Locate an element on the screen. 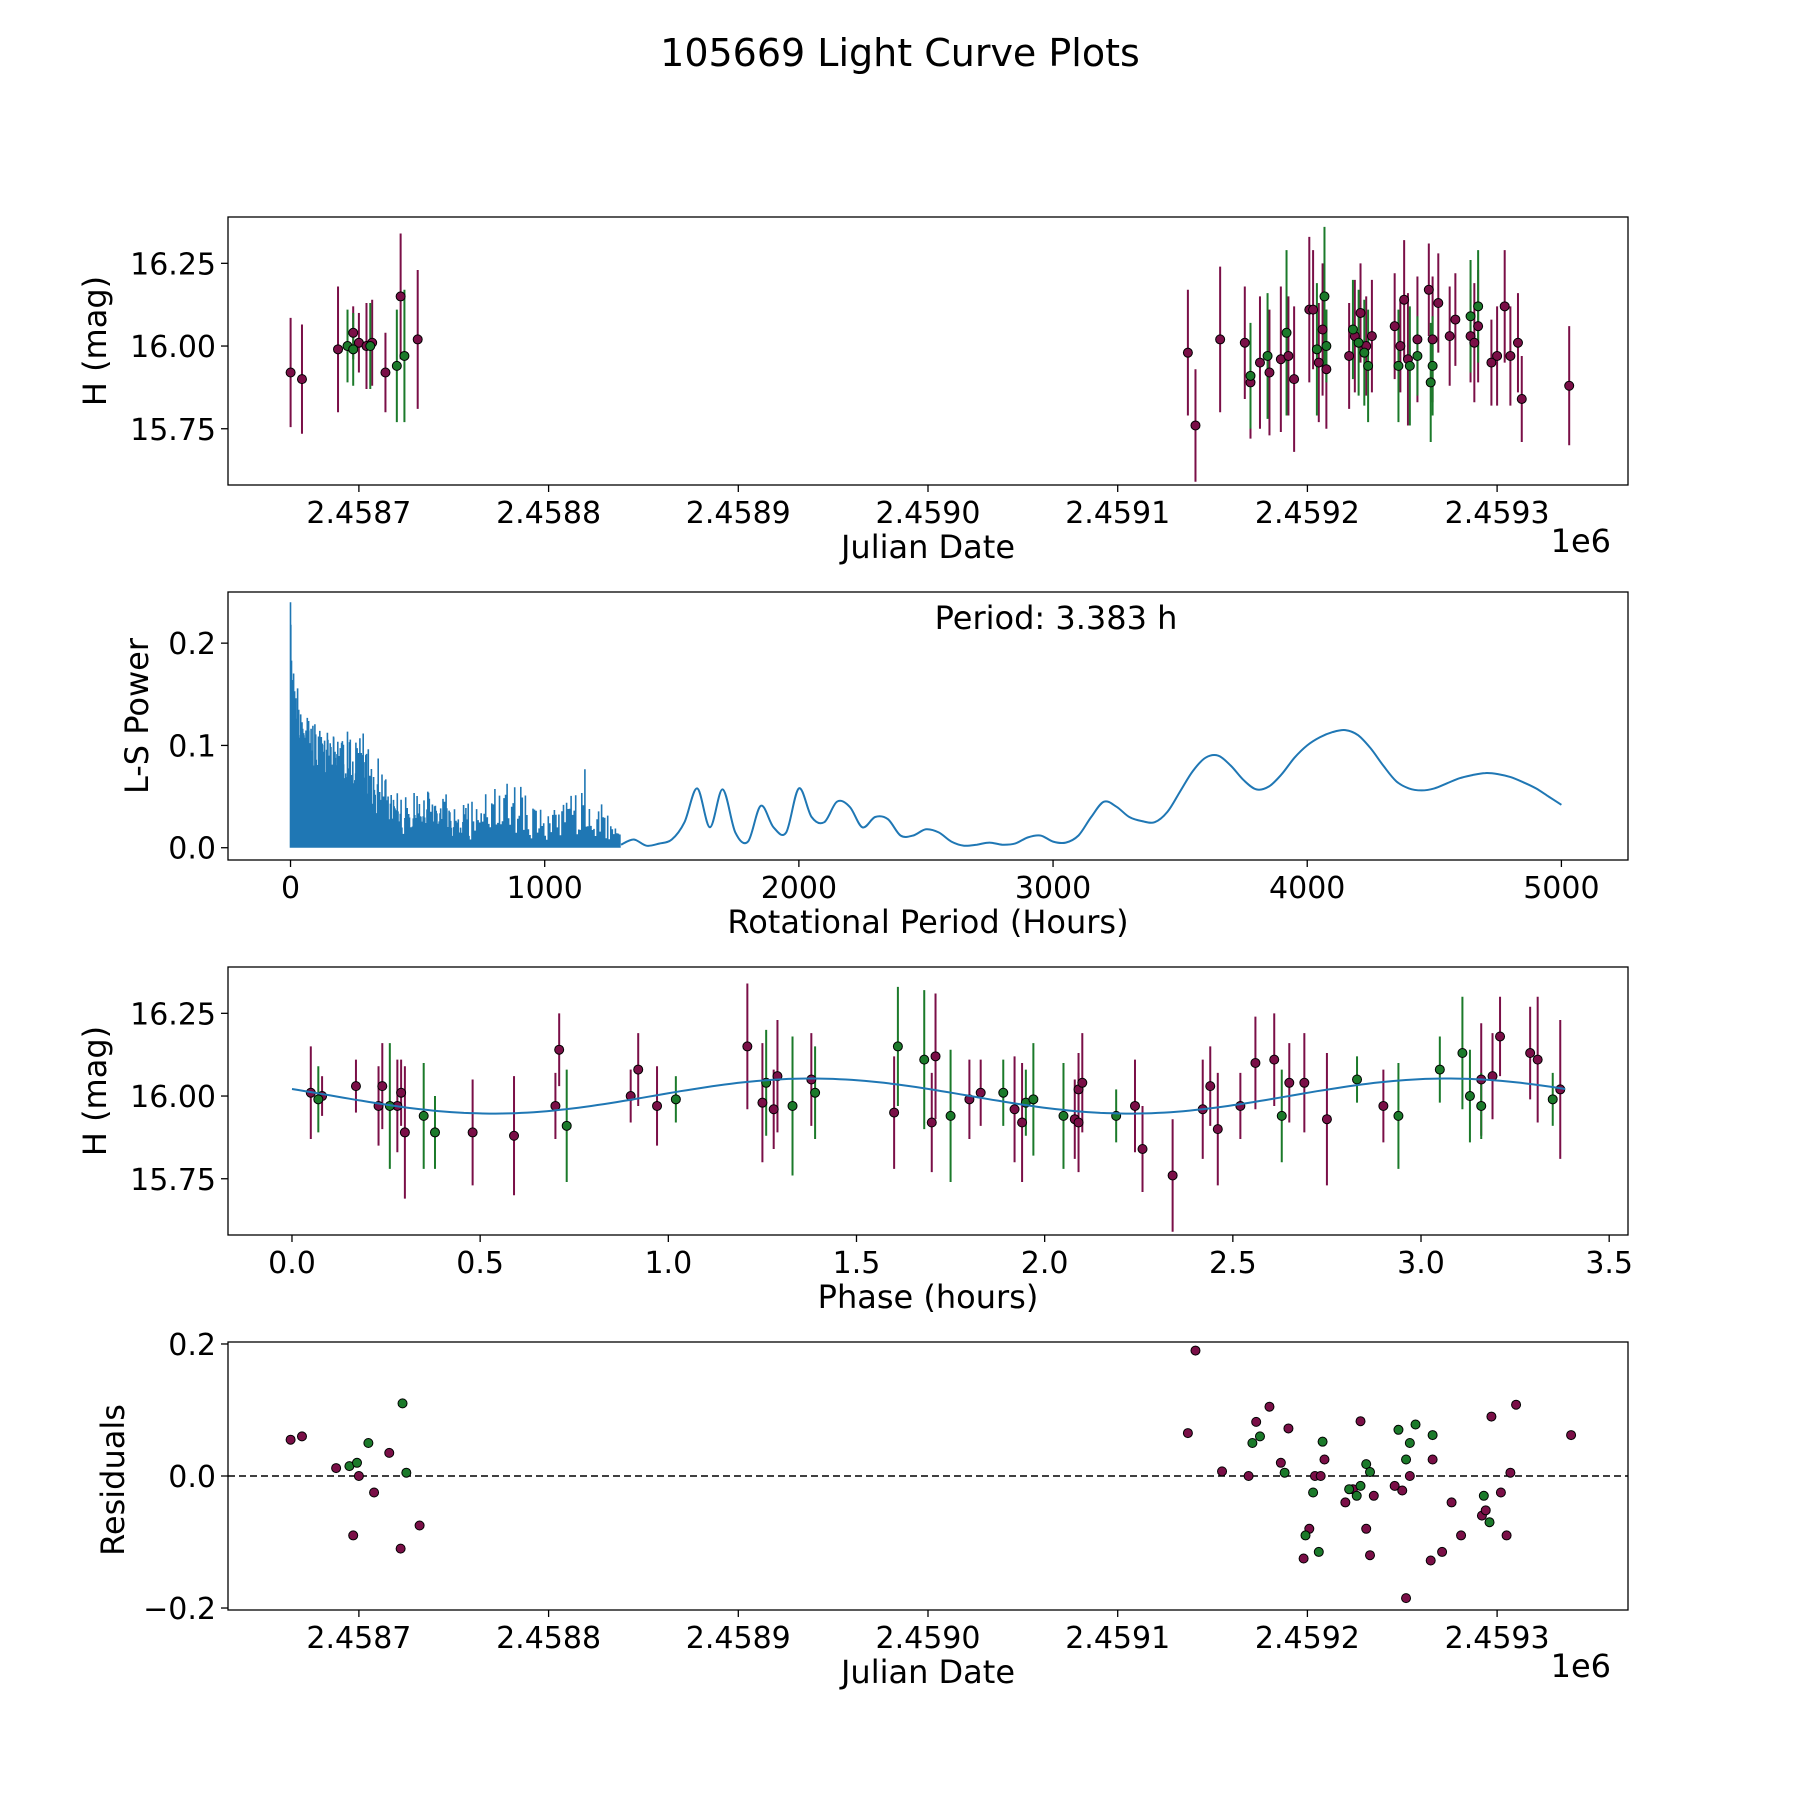 The image size is (1800, 1800). phased-xtick-label: 2.5 is located at coordinates (1233, 1263).